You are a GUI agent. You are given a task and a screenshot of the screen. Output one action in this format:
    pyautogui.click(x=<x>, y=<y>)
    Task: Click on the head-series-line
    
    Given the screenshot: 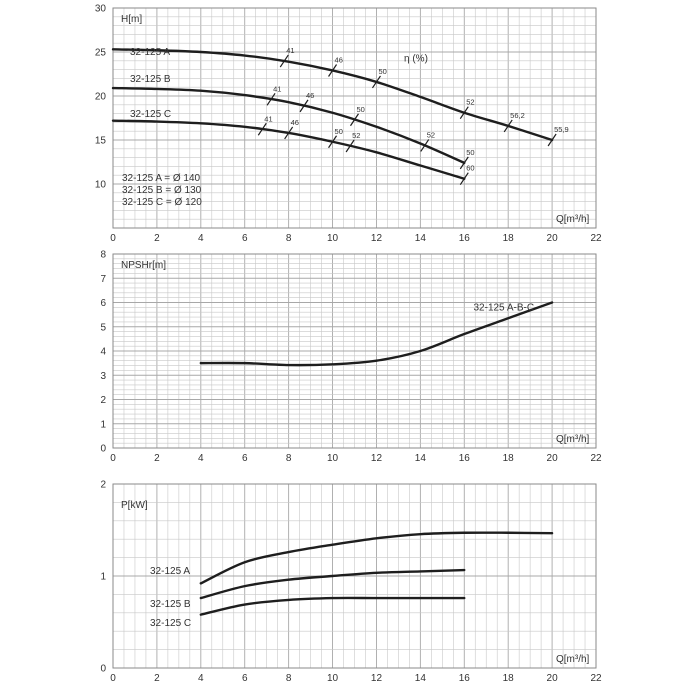 What is the action you would take?
    pyautogui.click(x=288, y=125)
    